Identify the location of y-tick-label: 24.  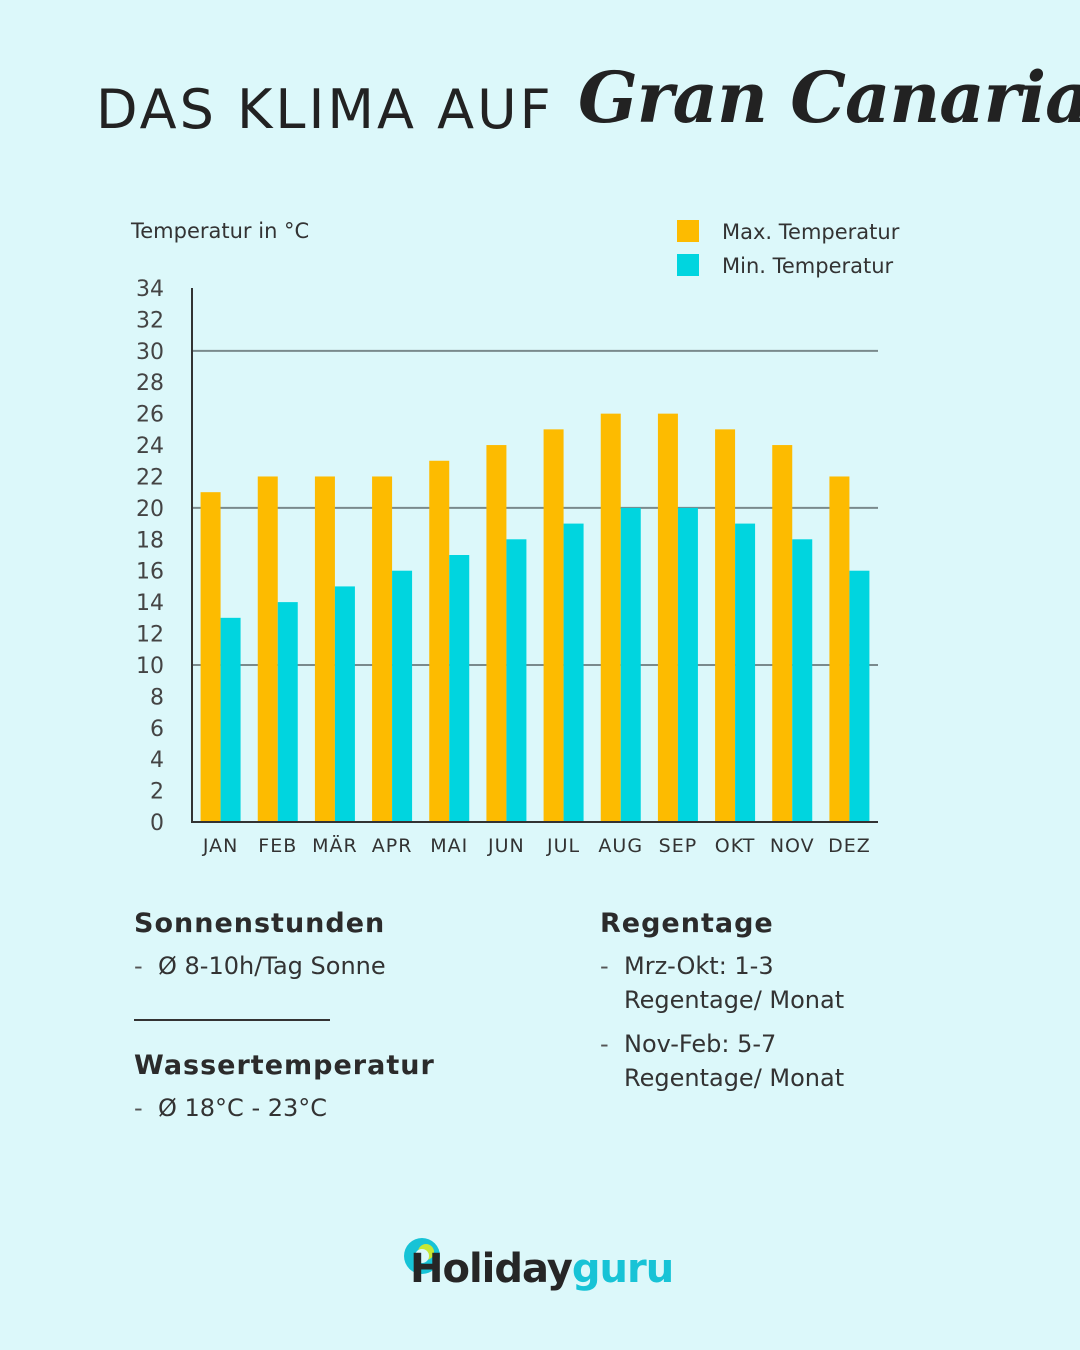
(150, 446).